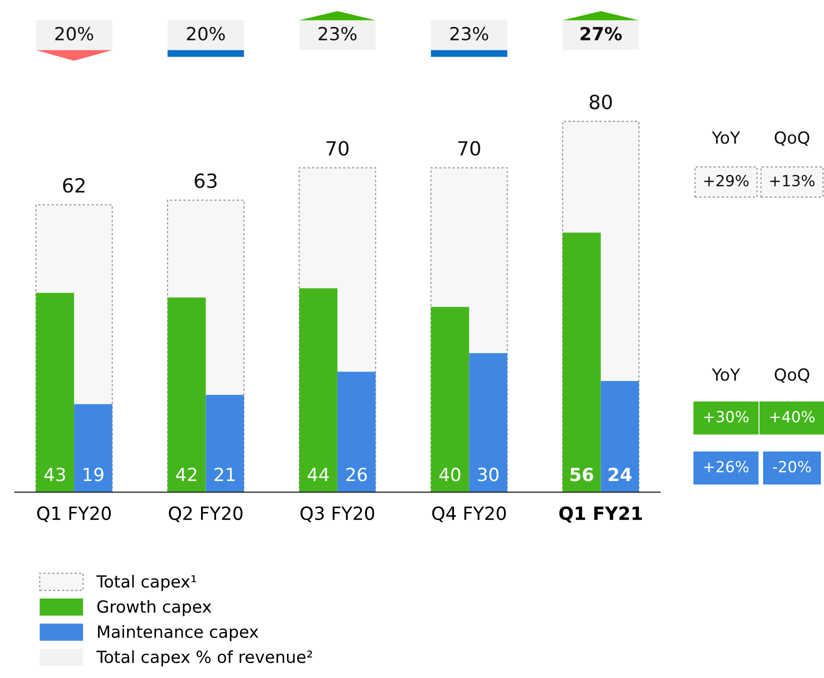 The image size is (824, 678). What do you see at coordinates (74, 185) in the screenshot?
I see `data-label: 62` at bounding box center [74, 185].